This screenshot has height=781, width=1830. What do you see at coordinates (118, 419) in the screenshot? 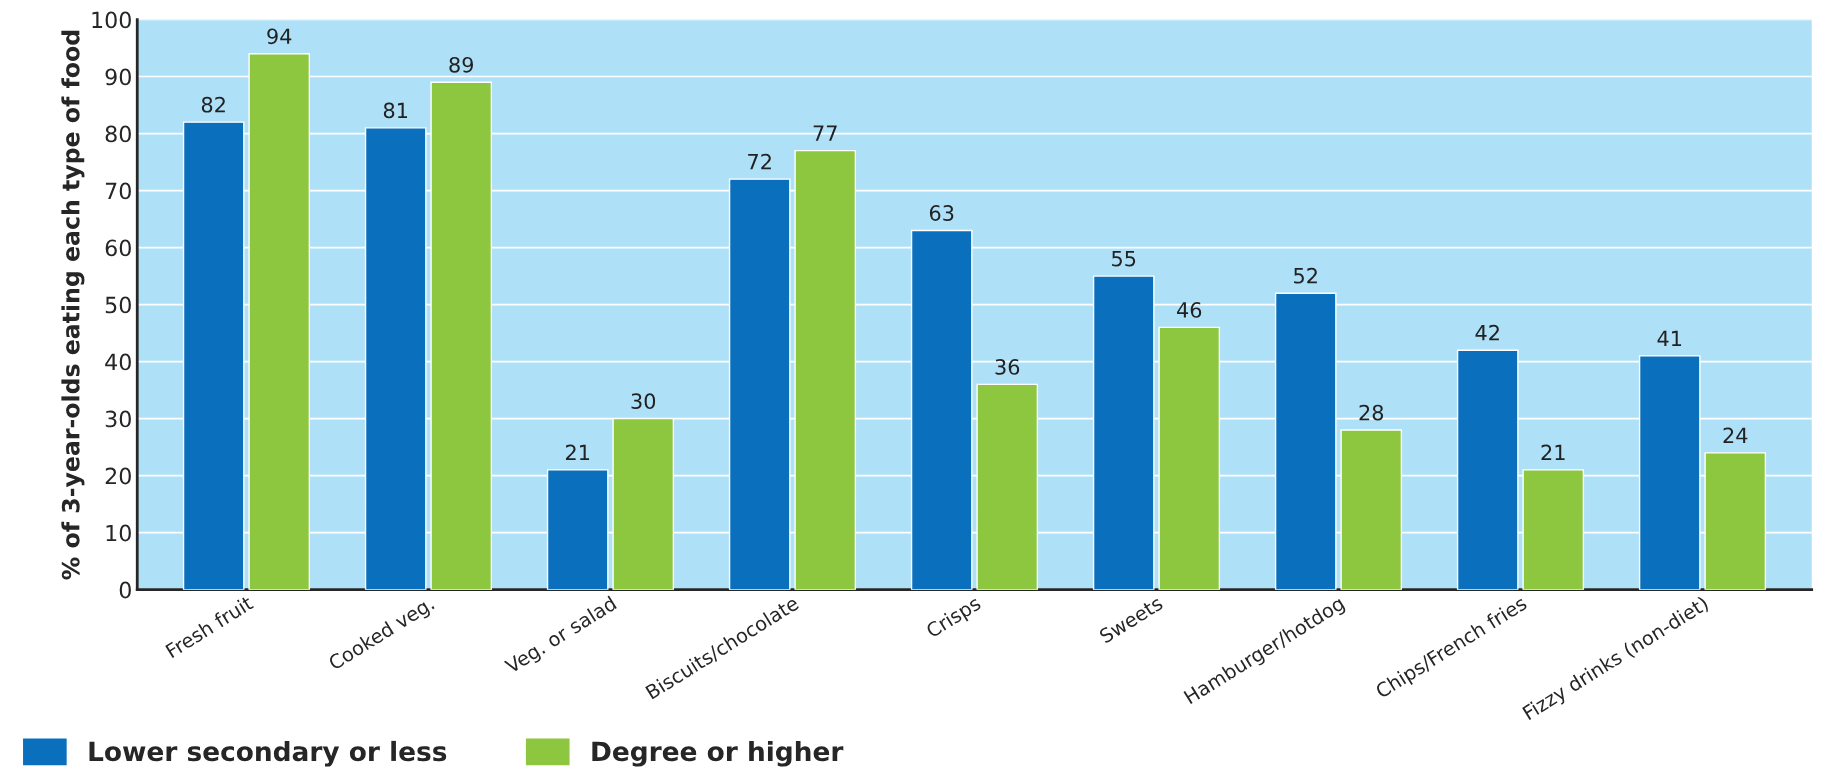
I see `y-tick-label: 30` at bounding box center [118, 419].